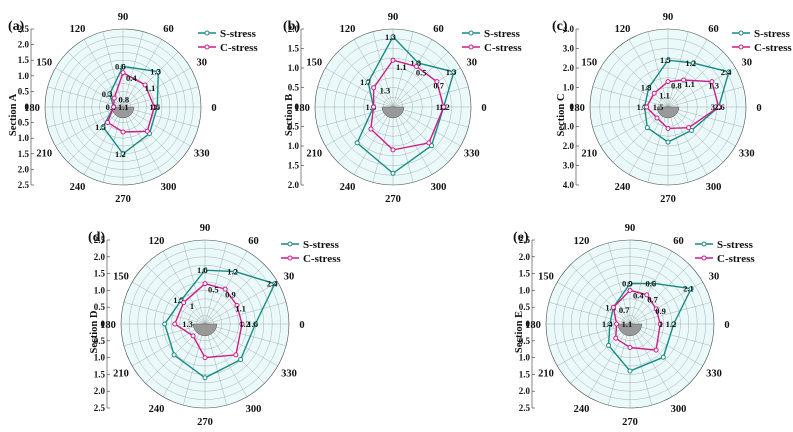  What do you see at coordinates (577, 108) in the screenshot?
I see `angle-tick-label: 180` at bounding box center [577, 108].